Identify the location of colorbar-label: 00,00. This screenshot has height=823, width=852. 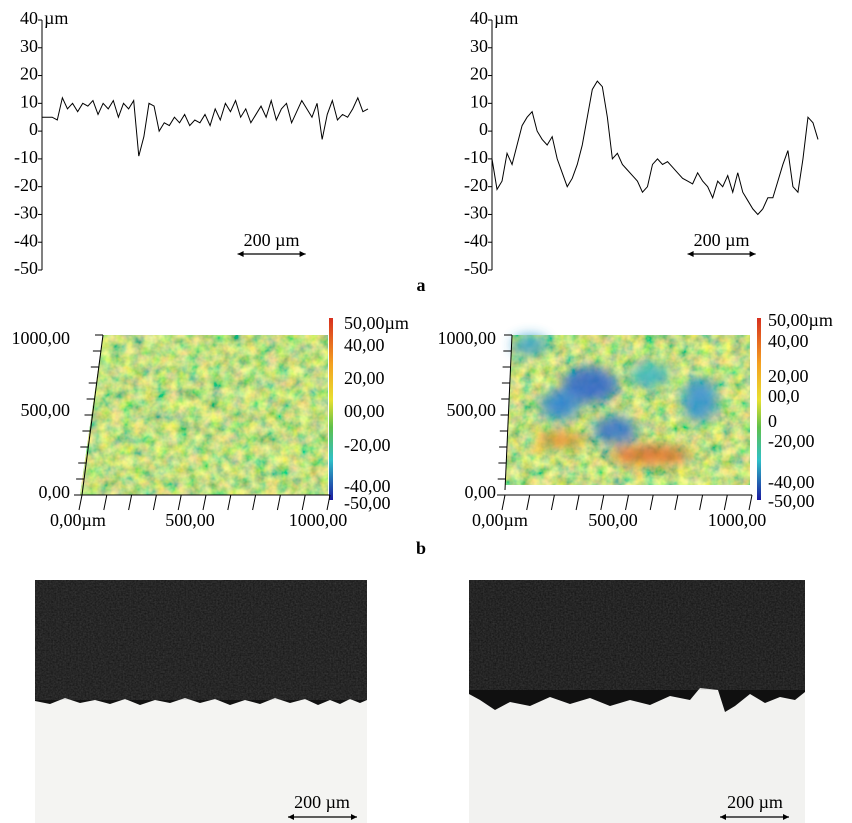
(364, 411).